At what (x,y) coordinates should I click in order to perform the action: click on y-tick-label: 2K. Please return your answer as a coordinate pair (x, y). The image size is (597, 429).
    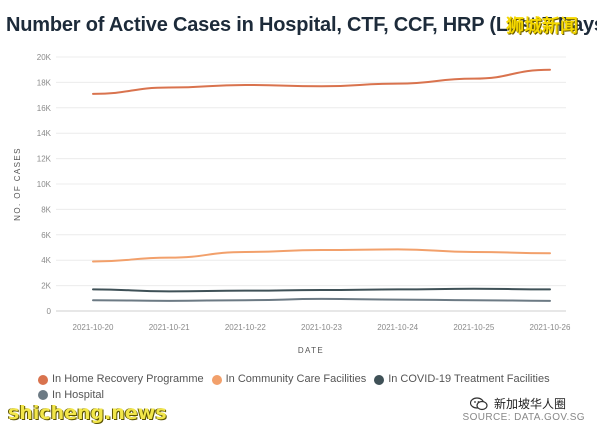
    Looking at the image, I should click on (46, 286).